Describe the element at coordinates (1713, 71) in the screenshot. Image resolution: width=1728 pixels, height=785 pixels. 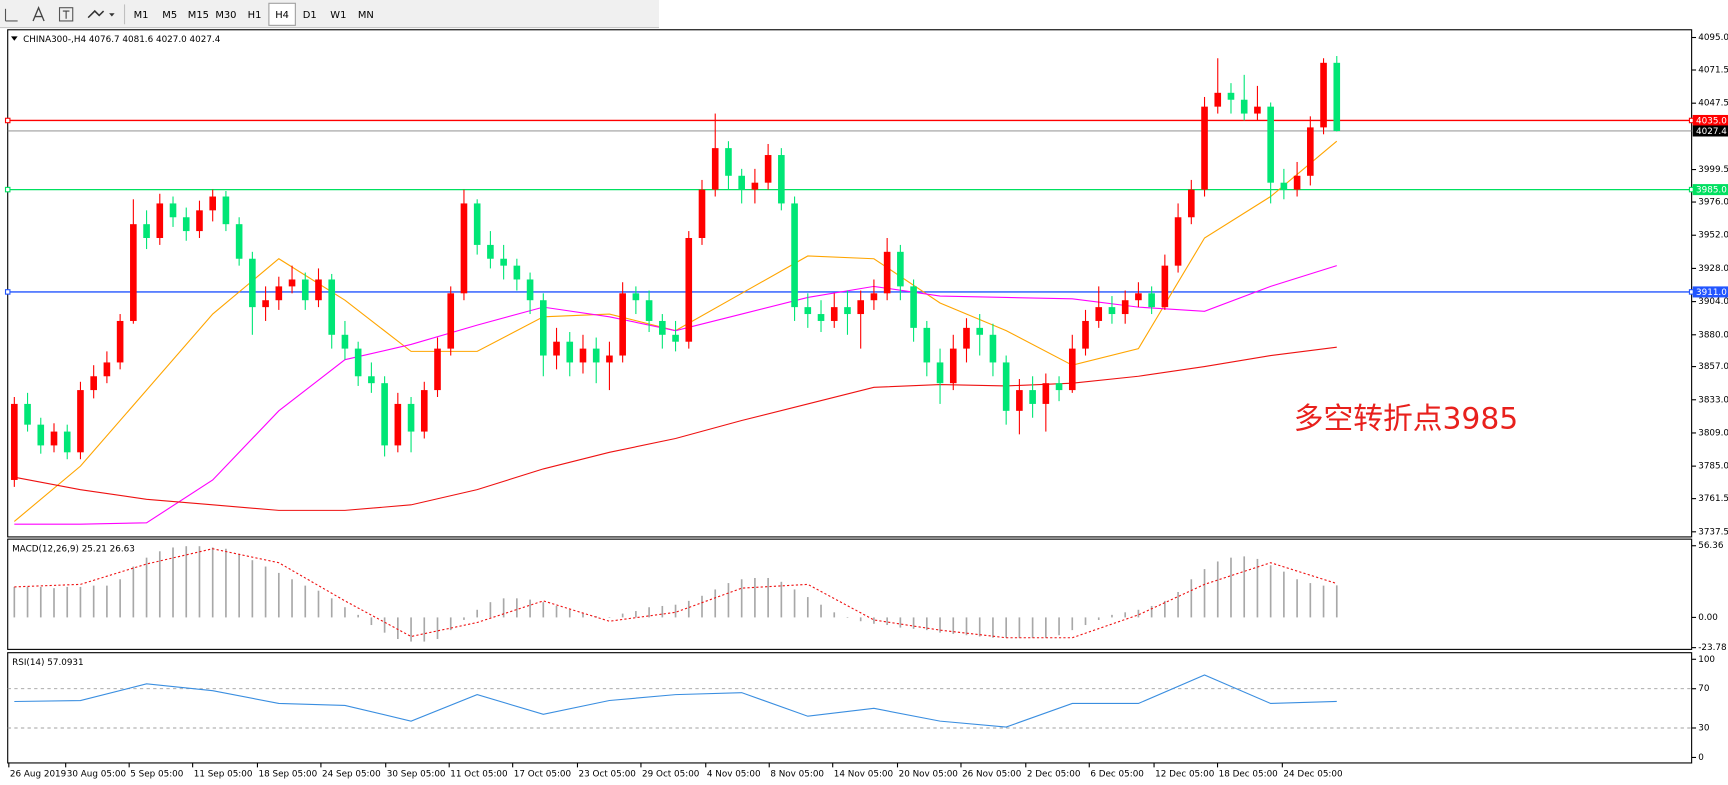
I see `y-tick-label: 4071.5` at that location.